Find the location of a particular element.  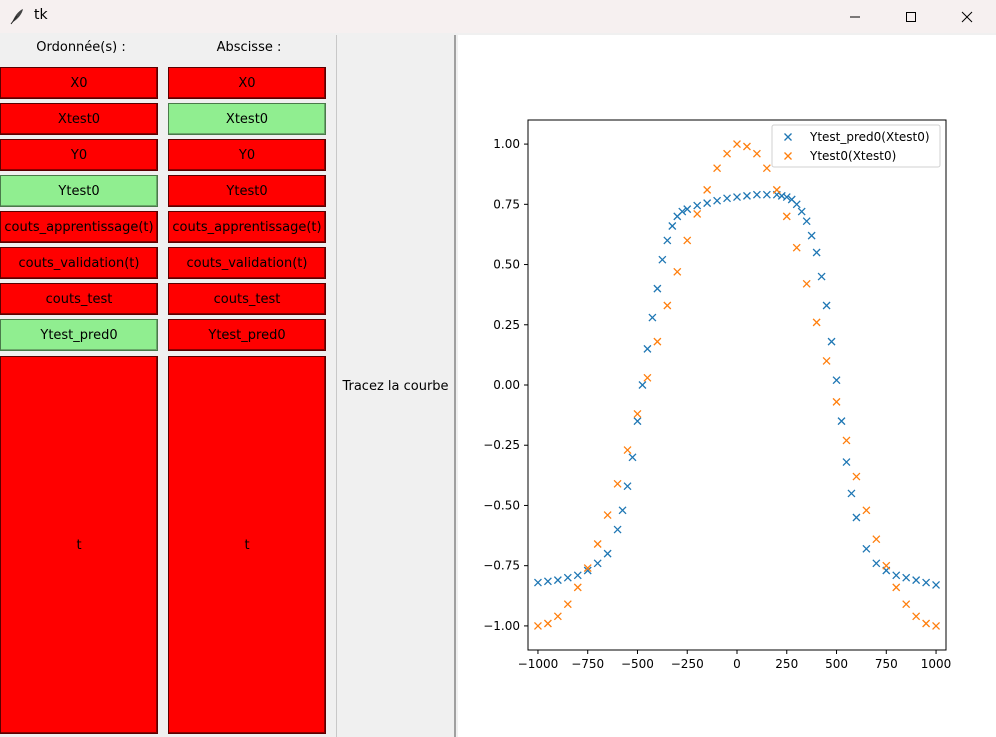

legend-label: Ytest_pred0(Xtest0) is located at coordinates (869, 137).